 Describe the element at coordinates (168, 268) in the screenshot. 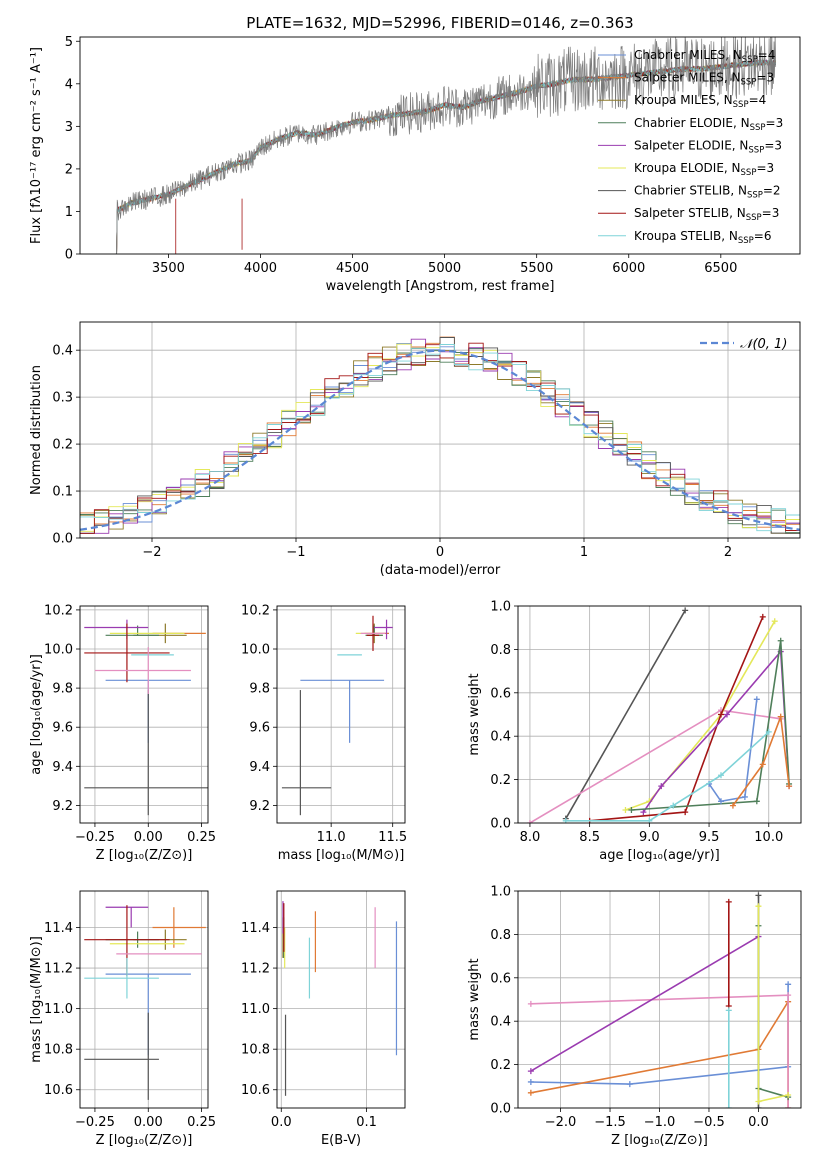

I see `x-tick-label: 3500` at that location.